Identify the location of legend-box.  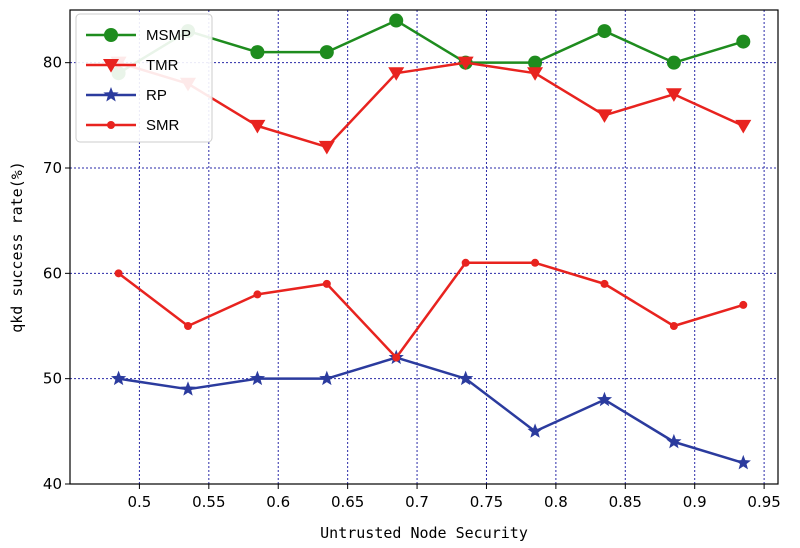
(144, 78).